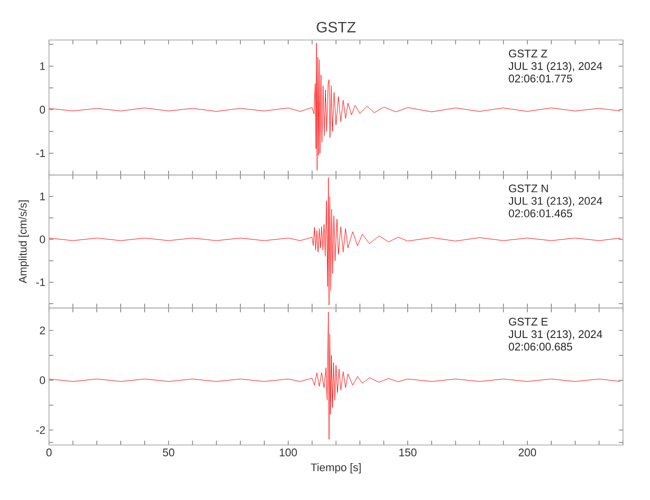 The width and height of the screenshot is (650, 500). I want to click on x-tick-label: 100, so click(288, 452).